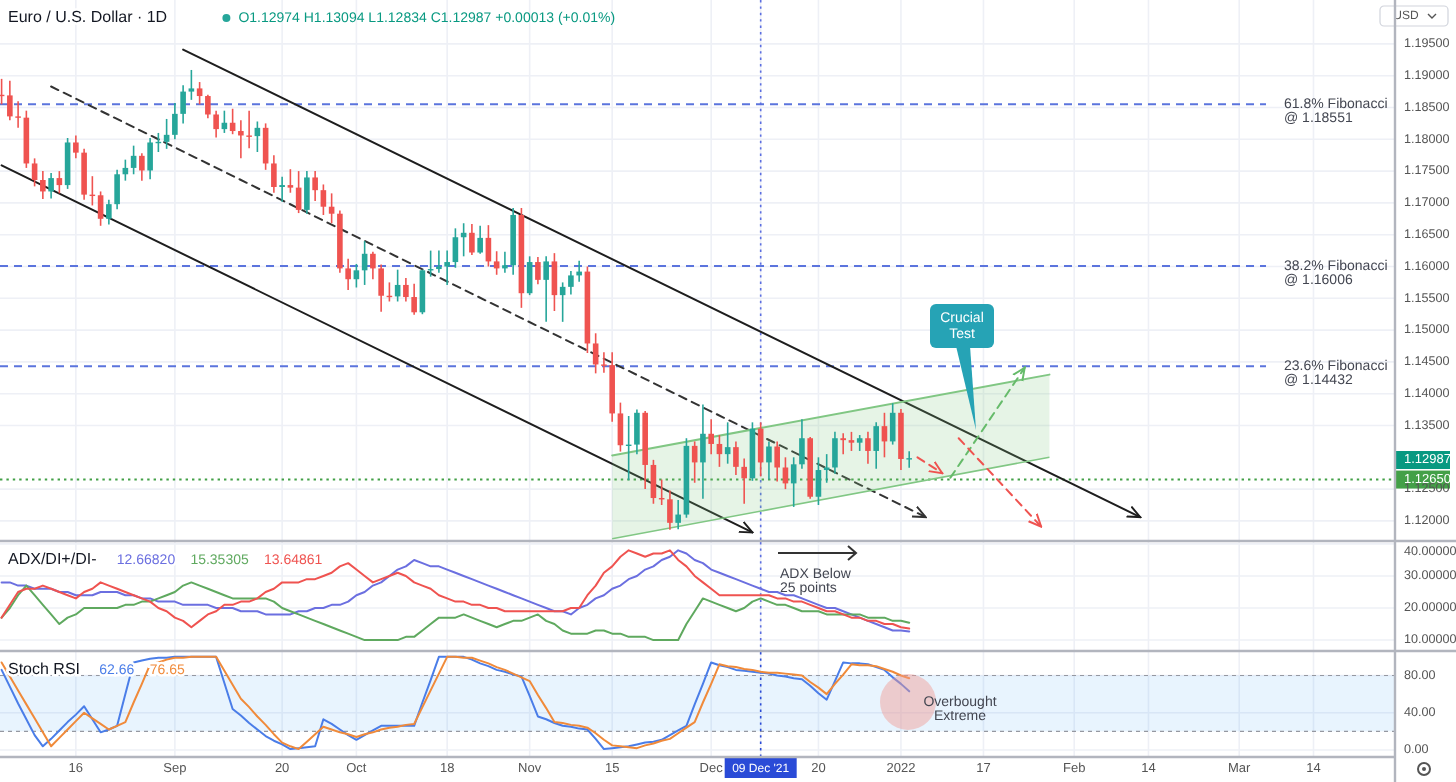 The height and width of the screenshot is (782, 1456). What do you see at coordinates (53, 559) in the screenshot?
I see `text: ADX/DI+/DI-` at bounding box center [53, 559].